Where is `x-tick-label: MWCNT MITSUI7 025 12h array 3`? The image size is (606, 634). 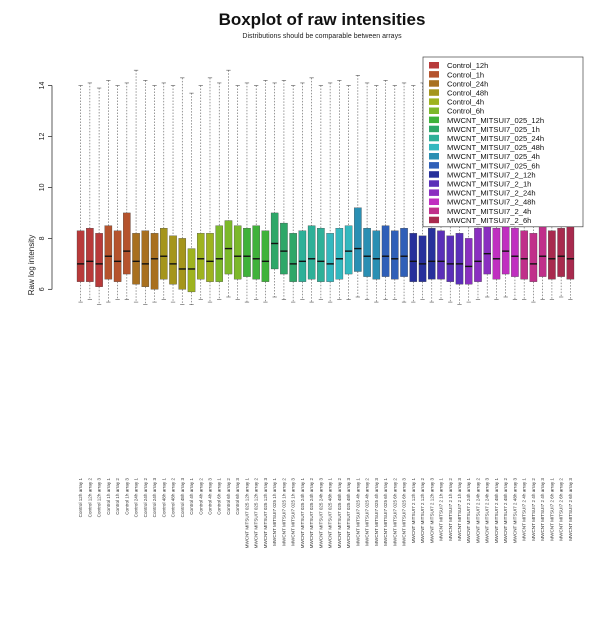 x-tick-label: MWCNT MITSUI7 025 12h array 3 is located at coordinates (265, 513).